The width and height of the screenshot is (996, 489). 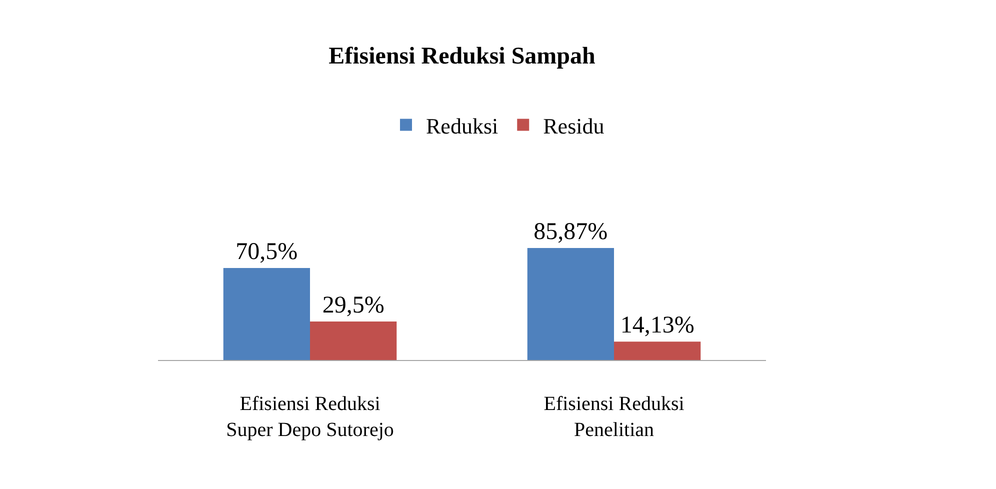 I want to click on x-tick-label: Efisiensi Reduksi Super Depo Sutorejo, so click(x=310, y=417).